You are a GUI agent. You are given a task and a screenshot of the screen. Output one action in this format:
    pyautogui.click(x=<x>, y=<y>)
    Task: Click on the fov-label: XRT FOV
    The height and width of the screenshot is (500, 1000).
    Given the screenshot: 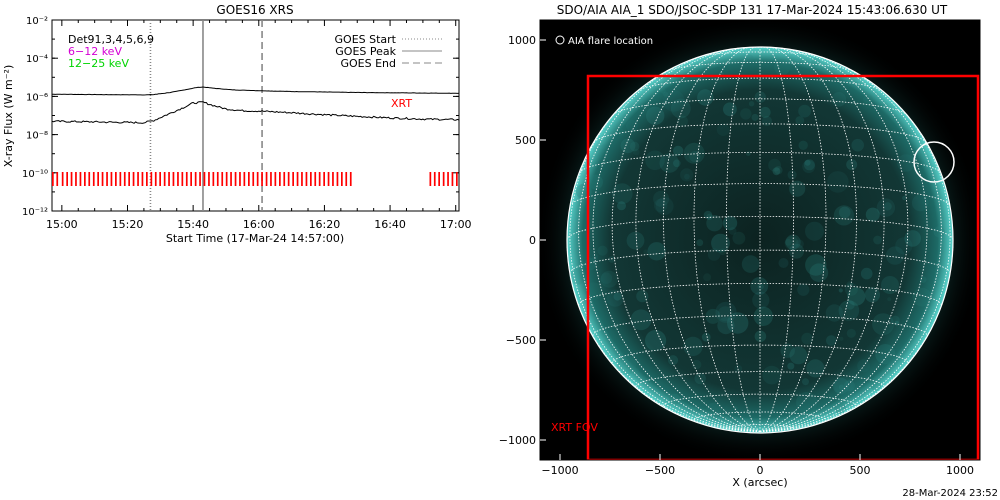 What is the action you would take?
    pyautogui.click(x=574, y=427)
    